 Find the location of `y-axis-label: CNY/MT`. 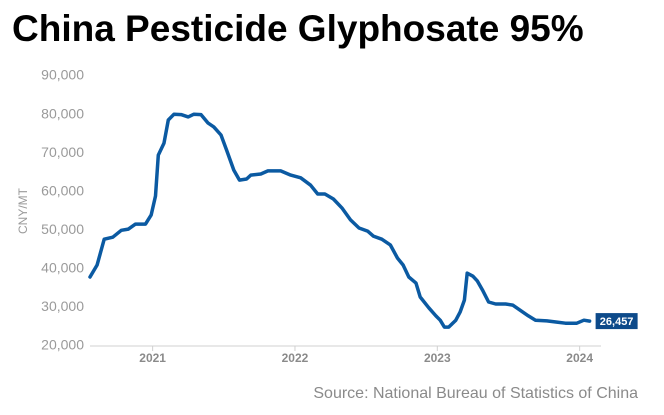

y-axis-label: CNY/MT is located at coordinates (23, 210).